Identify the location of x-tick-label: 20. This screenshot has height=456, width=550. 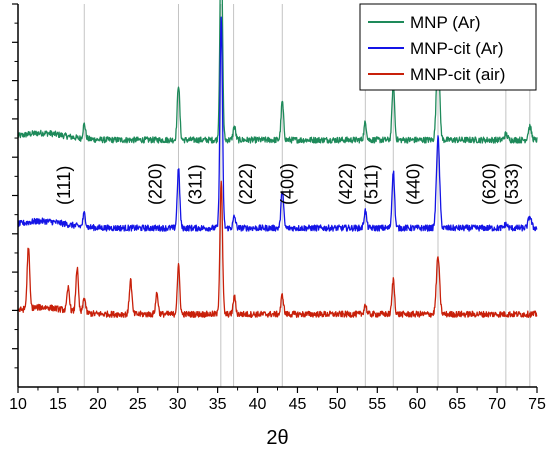
(98, 404).